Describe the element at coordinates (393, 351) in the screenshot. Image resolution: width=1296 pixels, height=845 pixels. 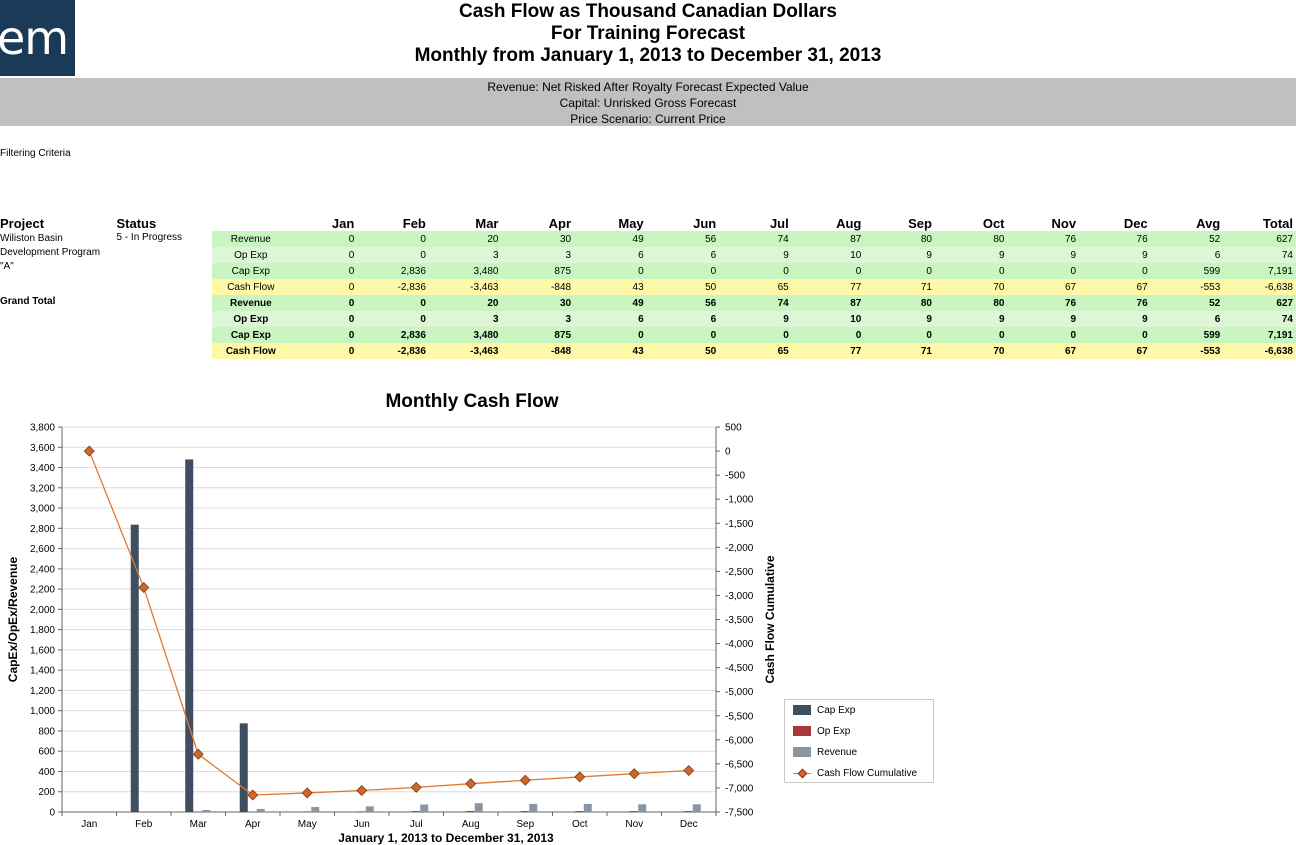
I see `table-cell: -2,836` at that location.